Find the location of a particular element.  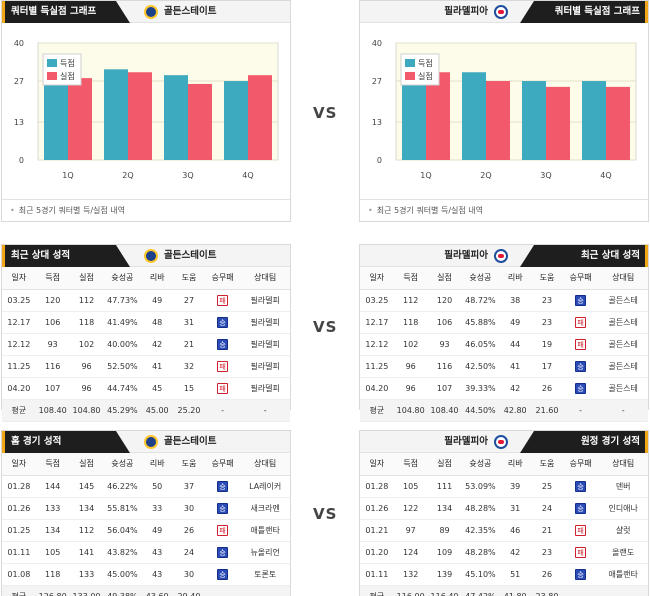

table-cell: 01.28 is located at coordinates (377, 486).